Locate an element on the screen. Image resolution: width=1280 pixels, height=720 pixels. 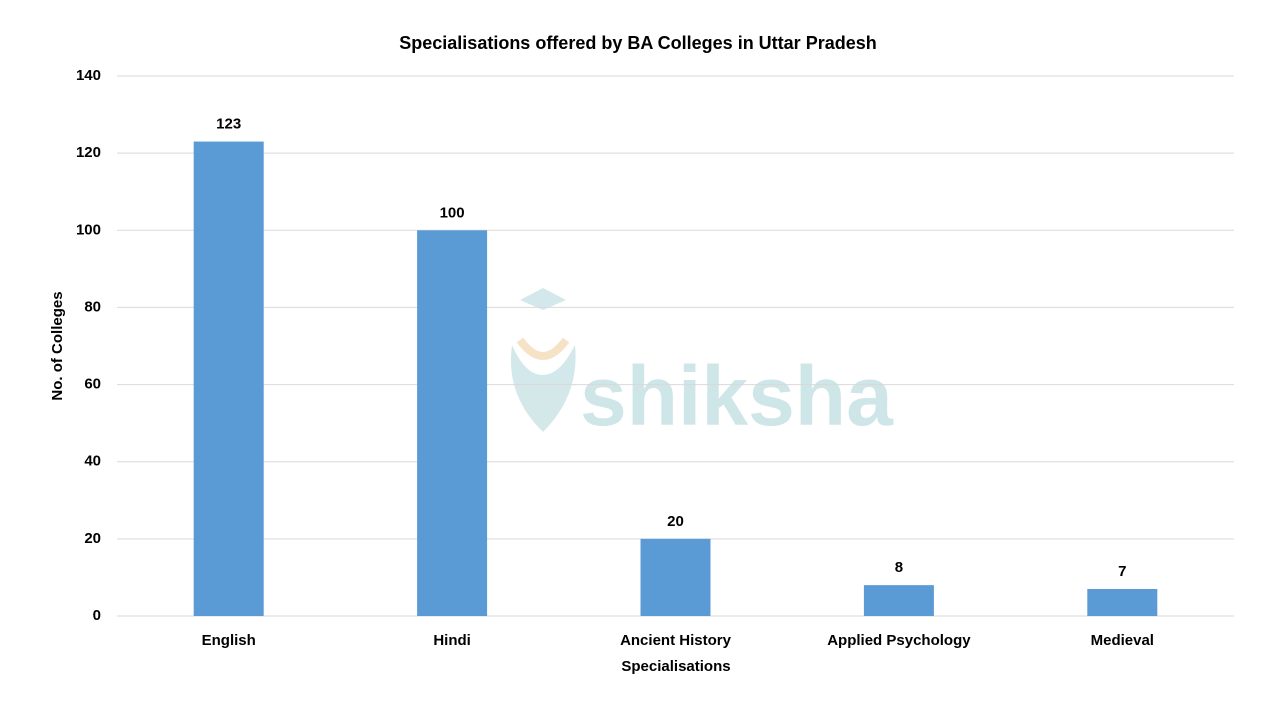
watermark-text: shiksha is located at coordinates (737, 396).